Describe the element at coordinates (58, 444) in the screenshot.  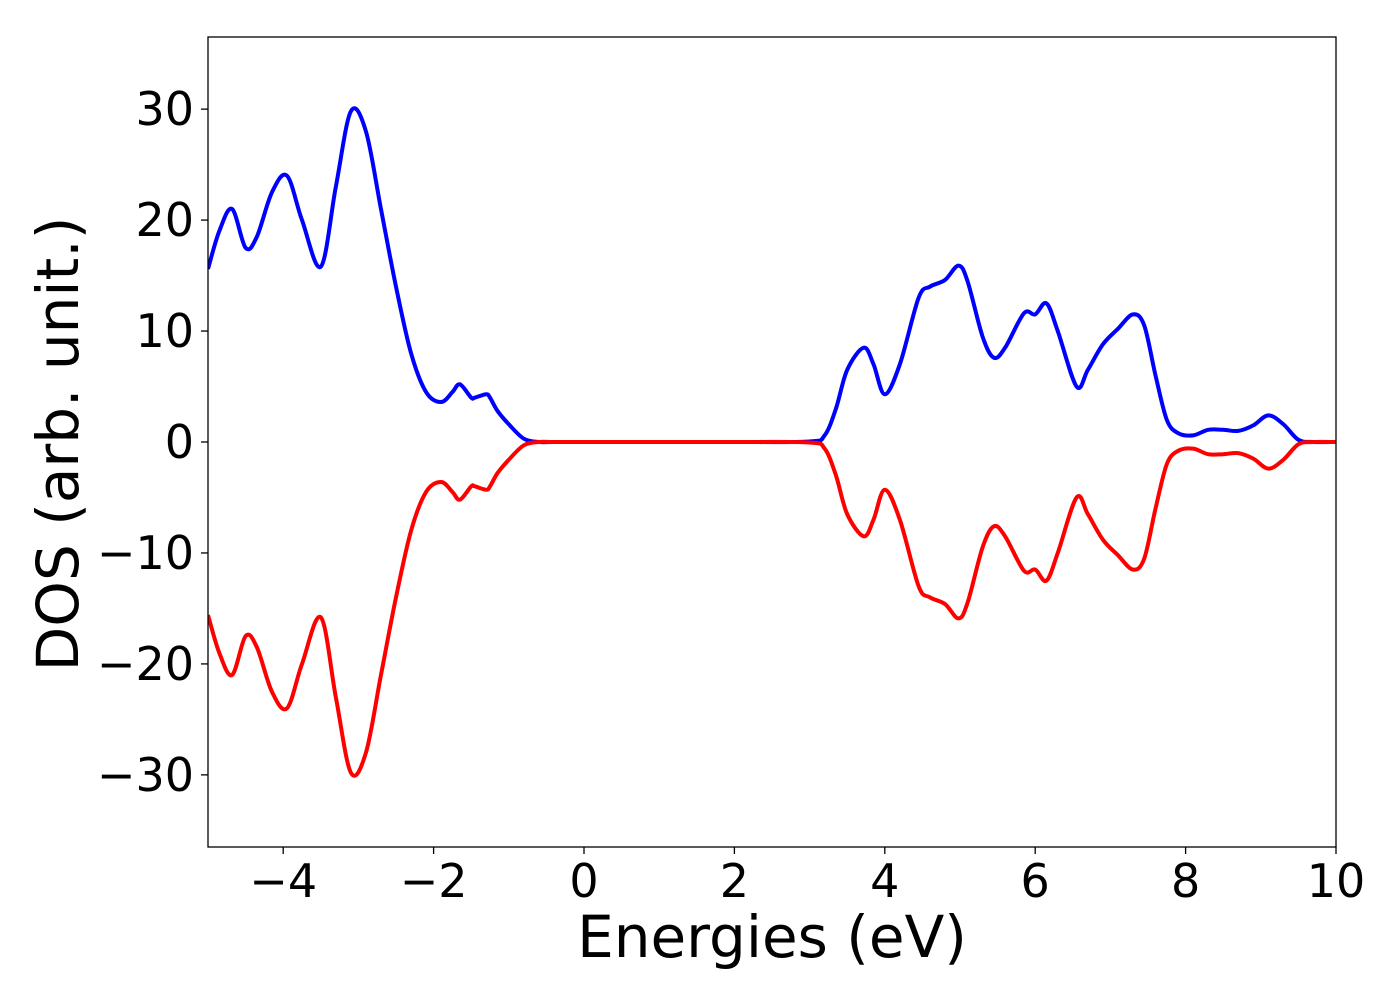
I see `y-axis-title: DOS (arb. unit.)` at that location.